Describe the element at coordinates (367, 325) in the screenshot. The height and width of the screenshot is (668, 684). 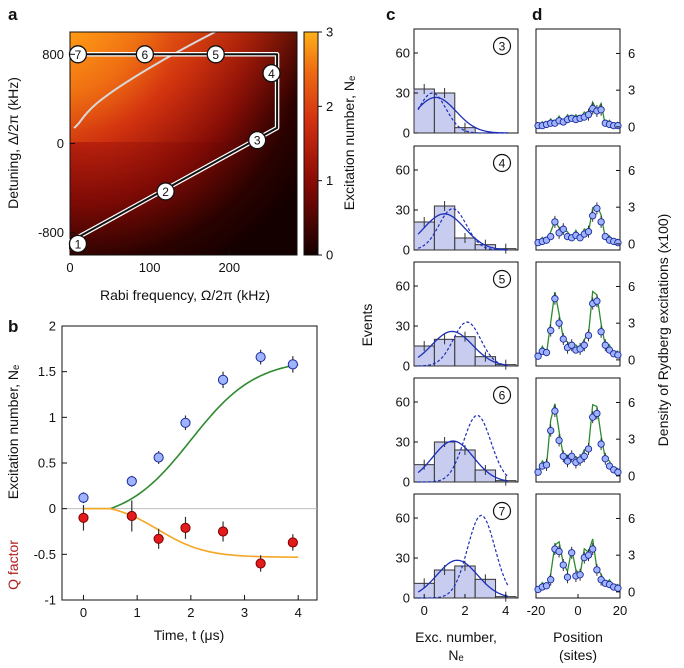
I see `histogram-y-label: Events` at that location.